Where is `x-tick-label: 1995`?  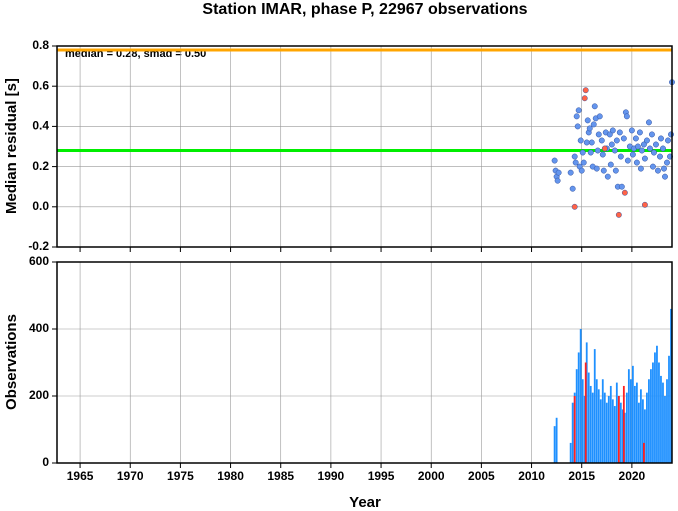 x-tick-label: 1995 is located at coordinates (381, 476).